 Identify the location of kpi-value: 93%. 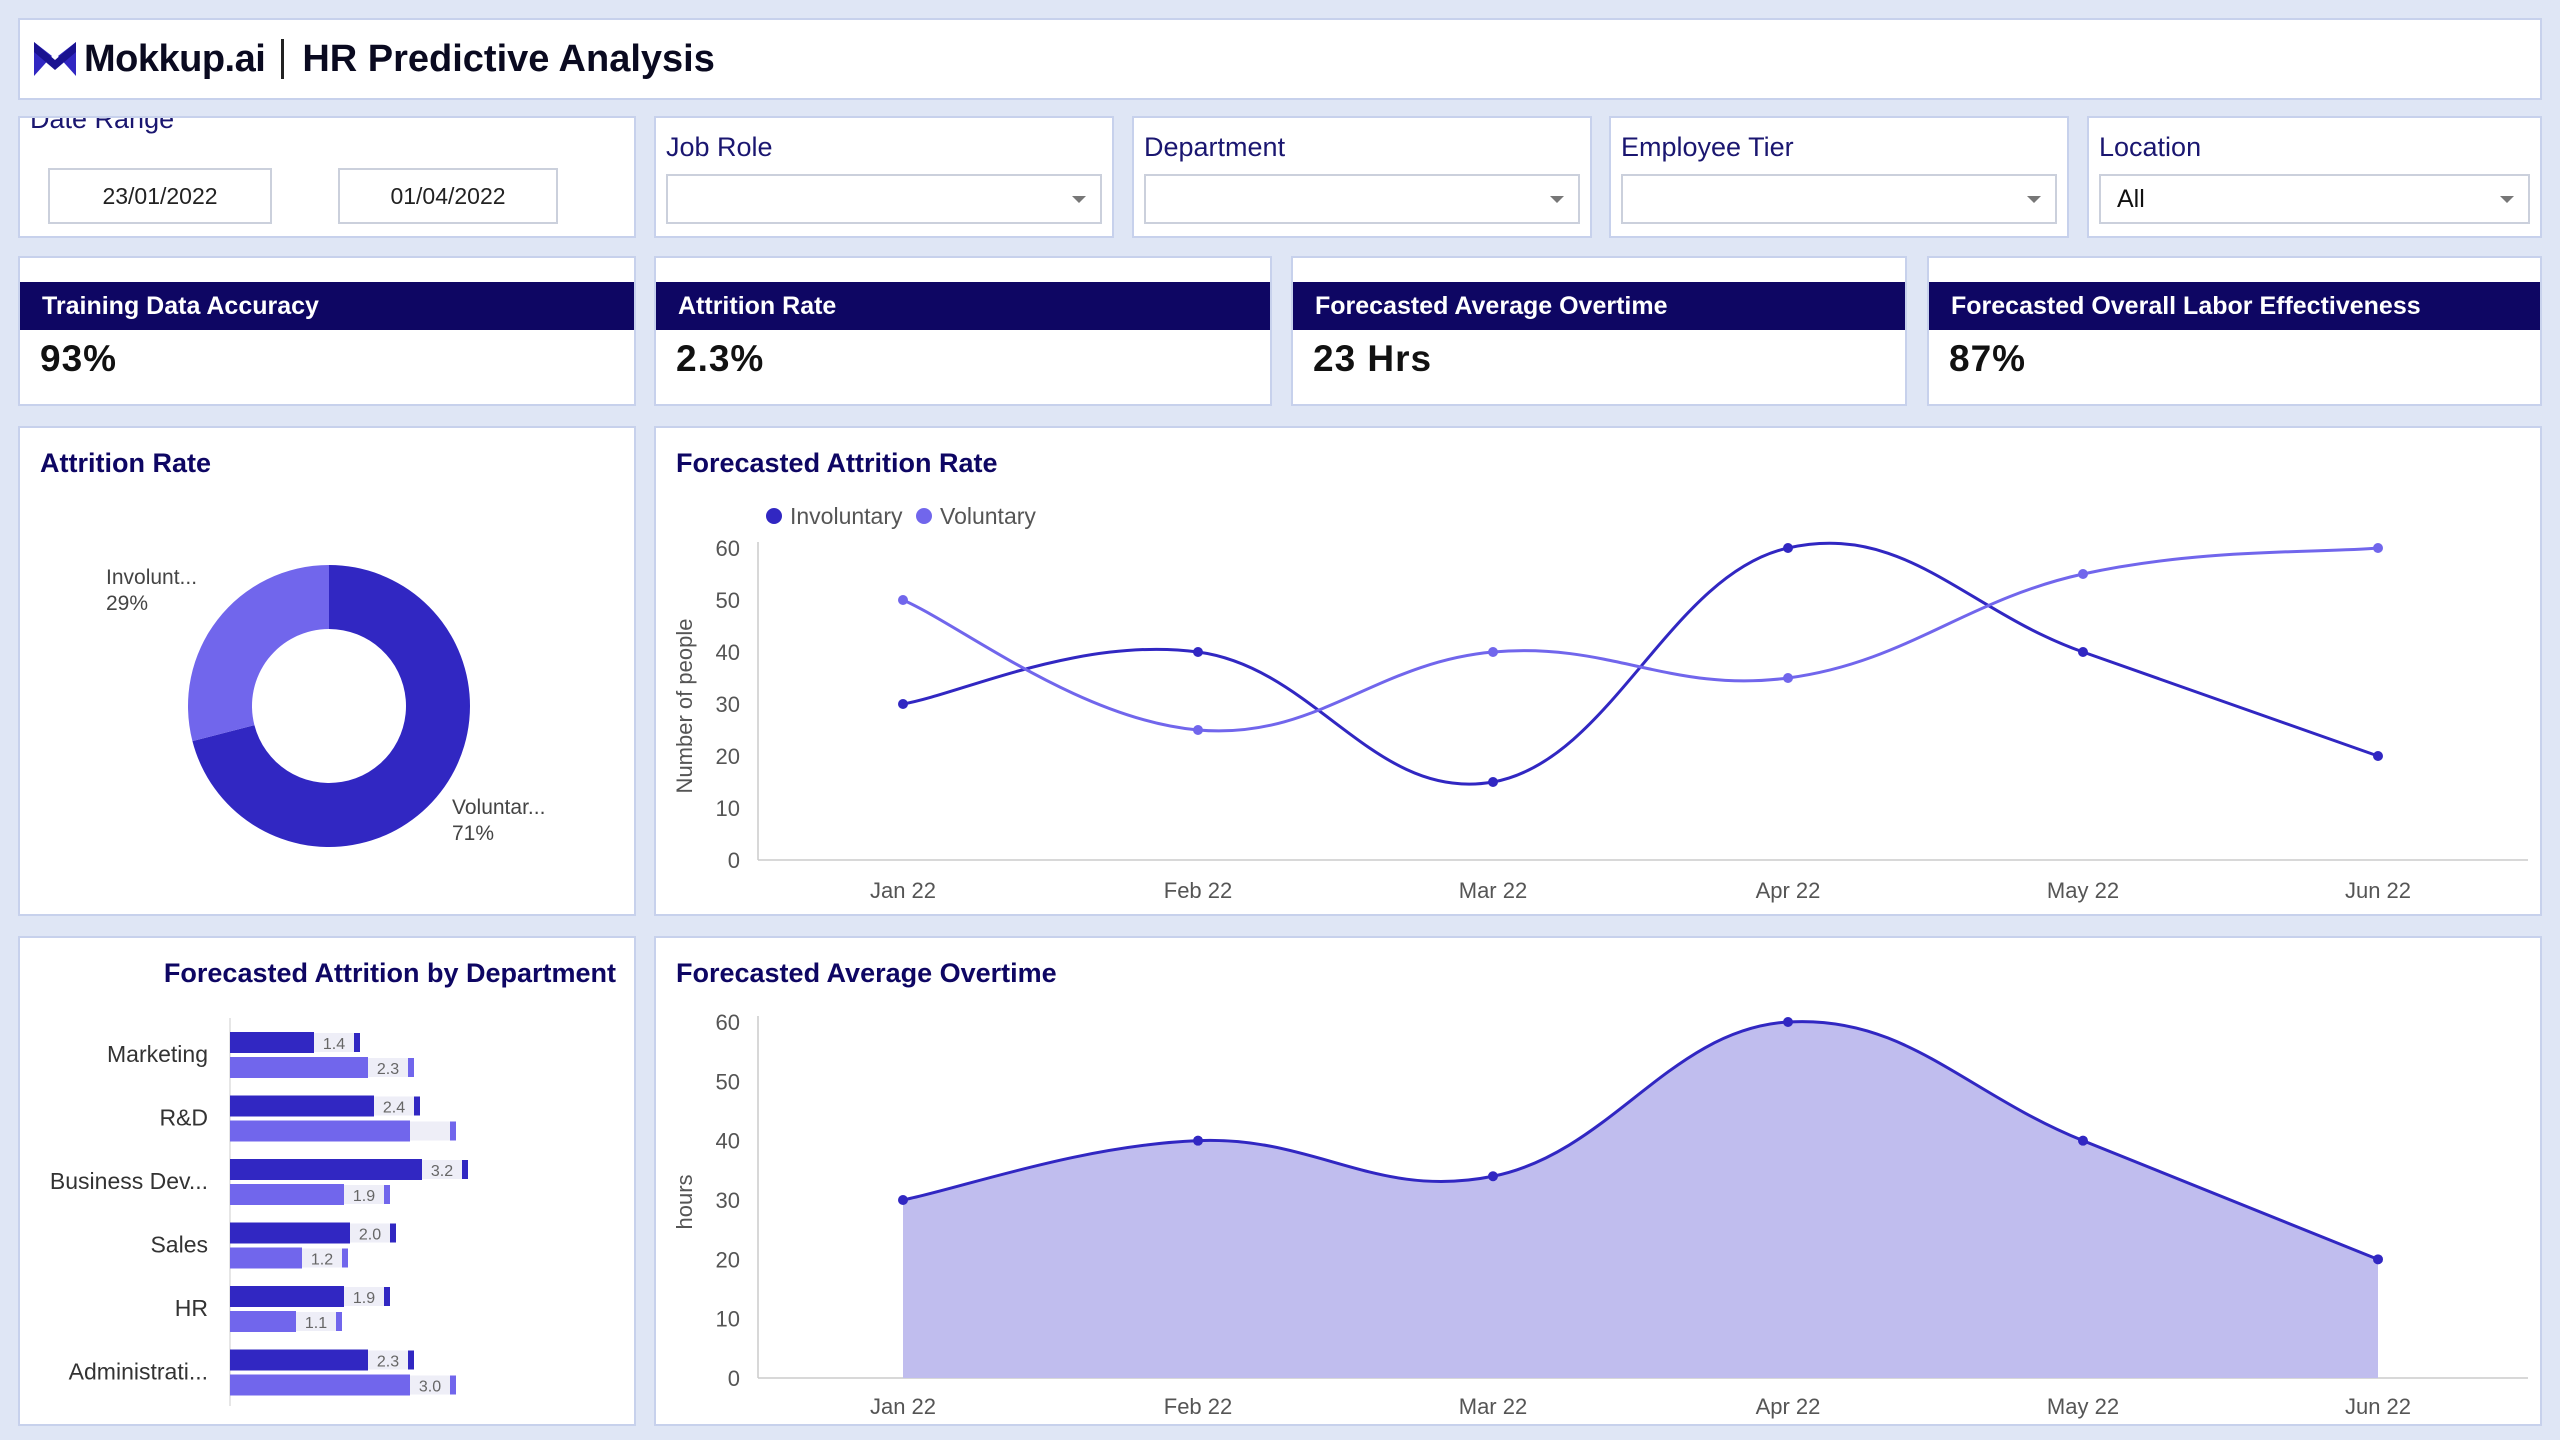
(79, 358).